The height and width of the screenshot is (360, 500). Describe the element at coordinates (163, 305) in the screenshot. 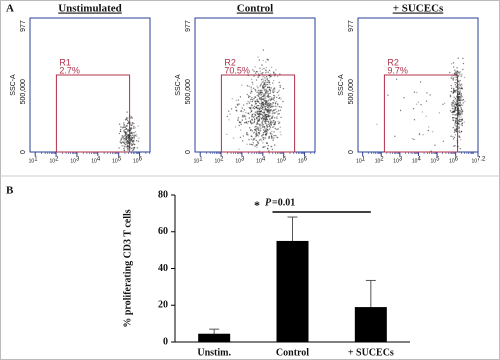

I see `y-tick-label: 20` at that location.